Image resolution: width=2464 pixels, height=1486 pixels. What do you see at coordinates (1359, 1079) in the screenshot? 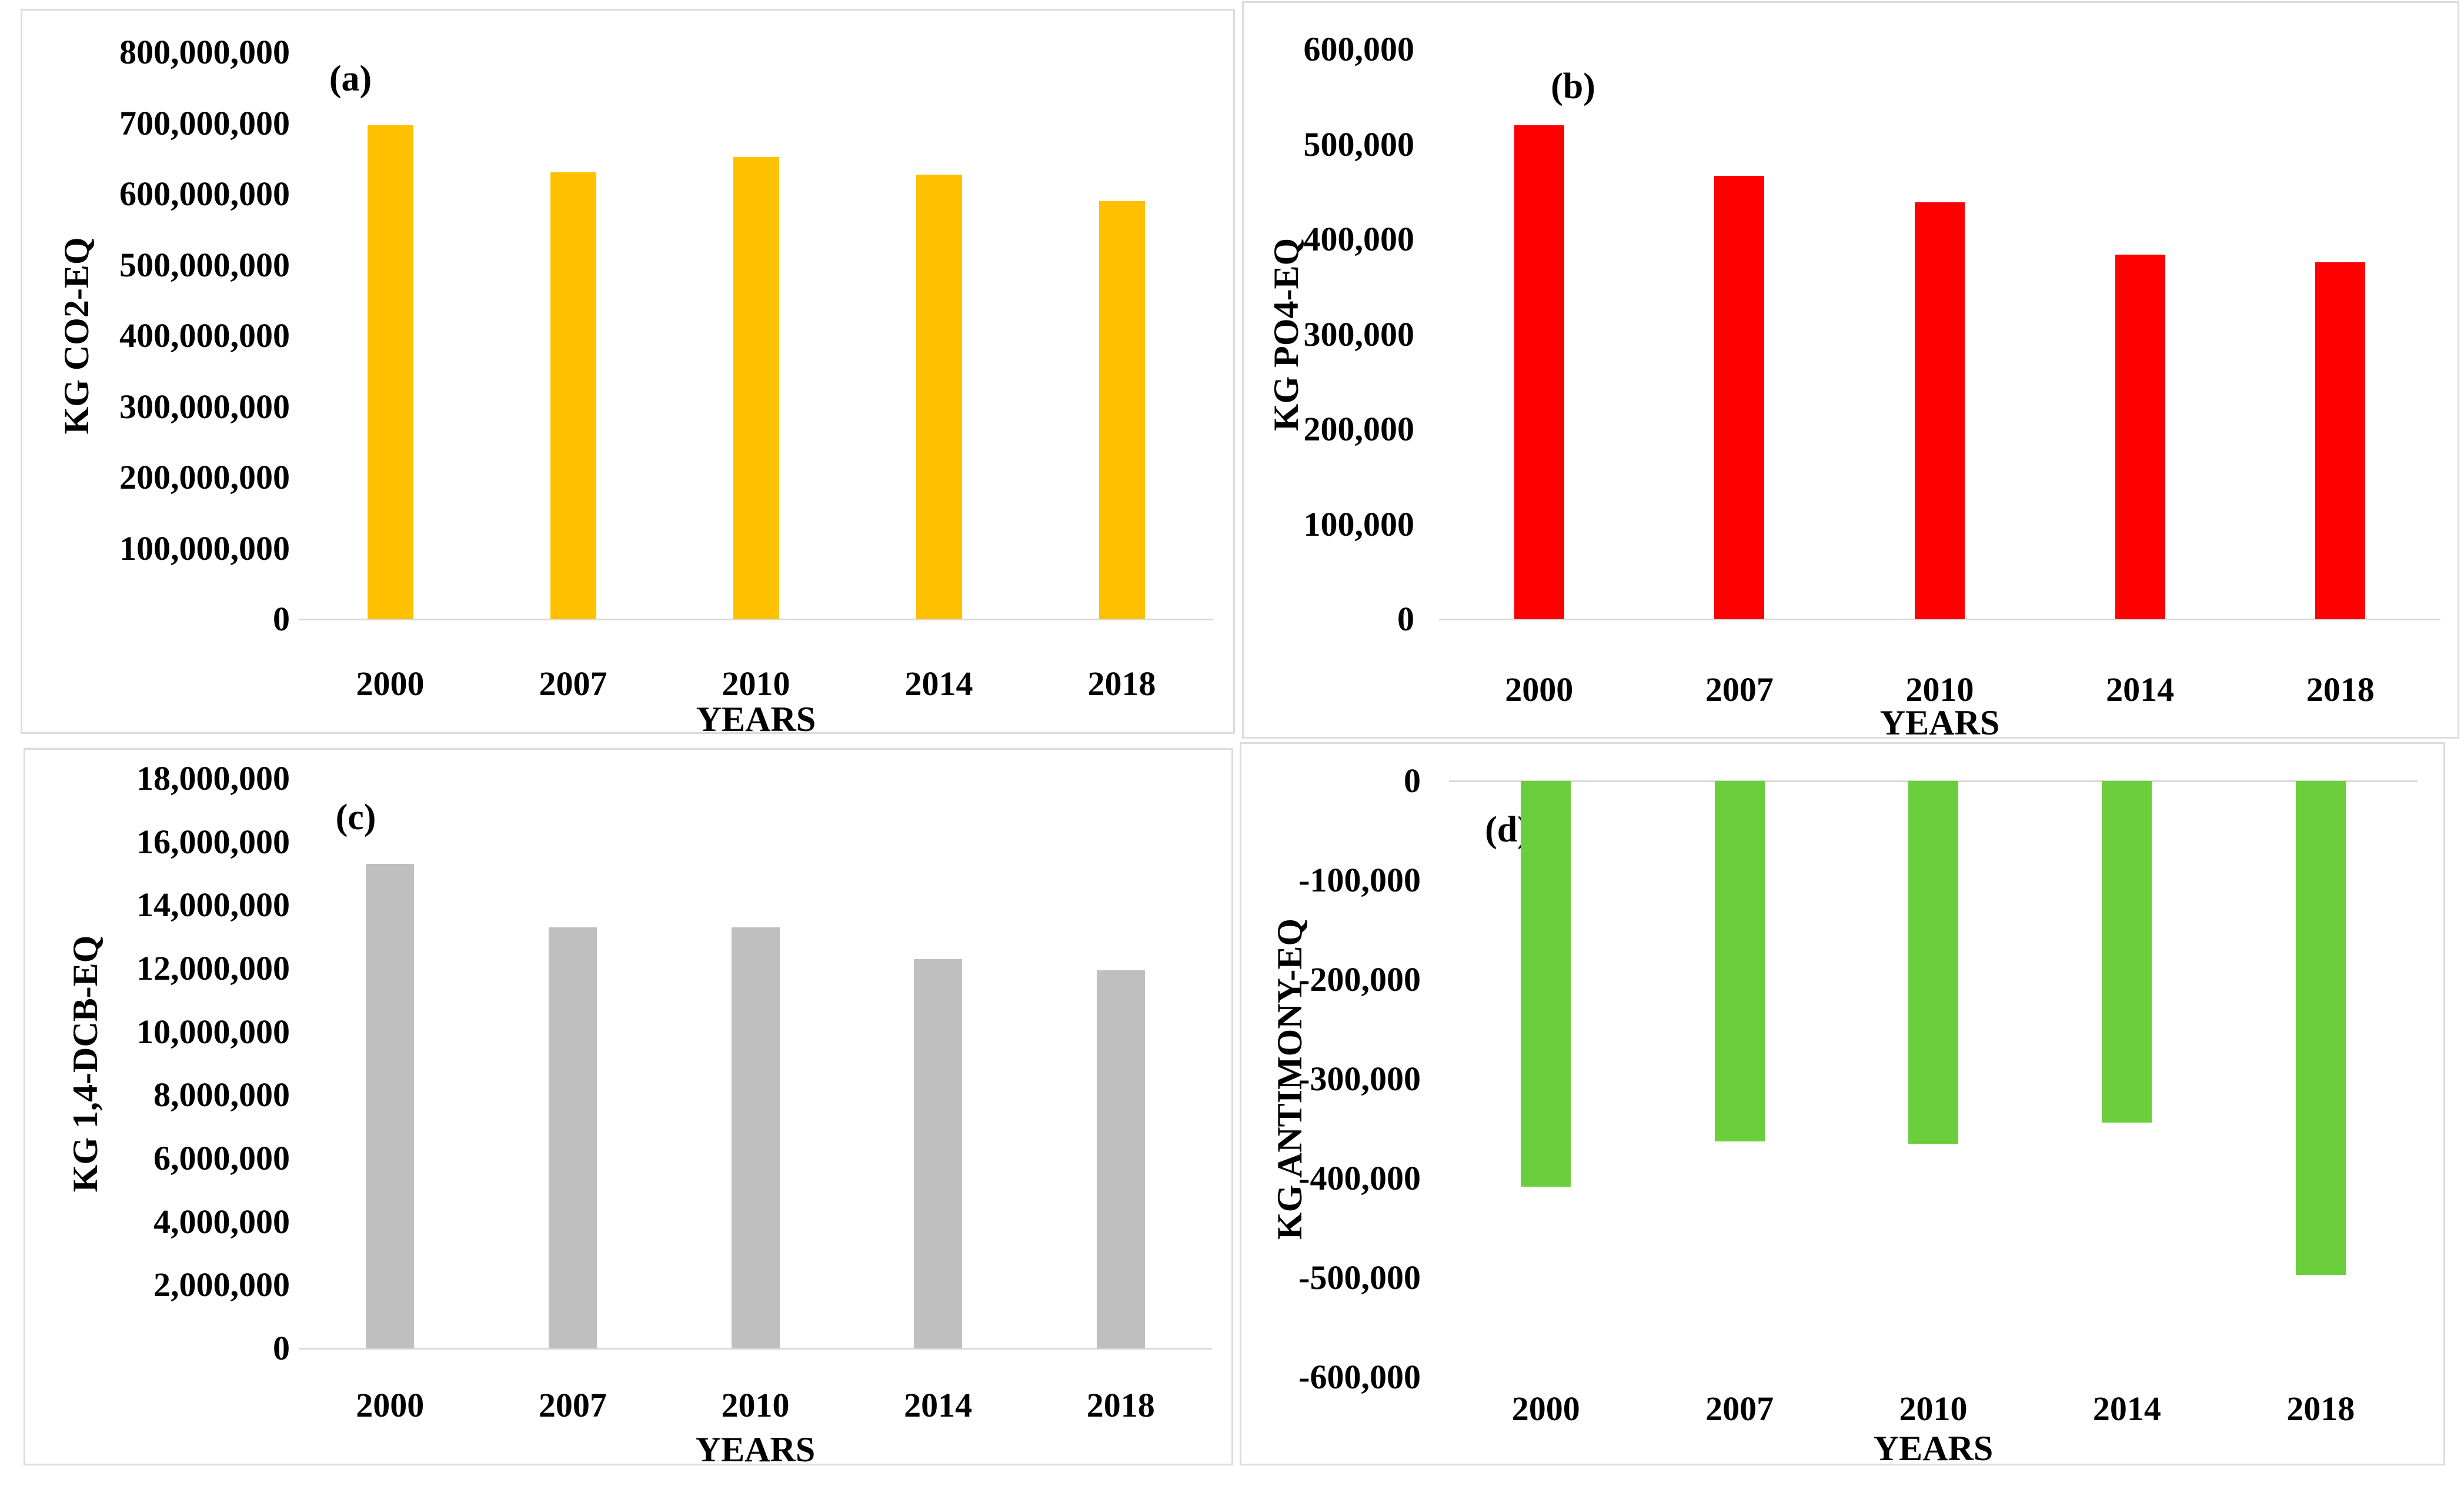
I see `y-tick-label: -300,000` at bounding box center [1359, 1079].